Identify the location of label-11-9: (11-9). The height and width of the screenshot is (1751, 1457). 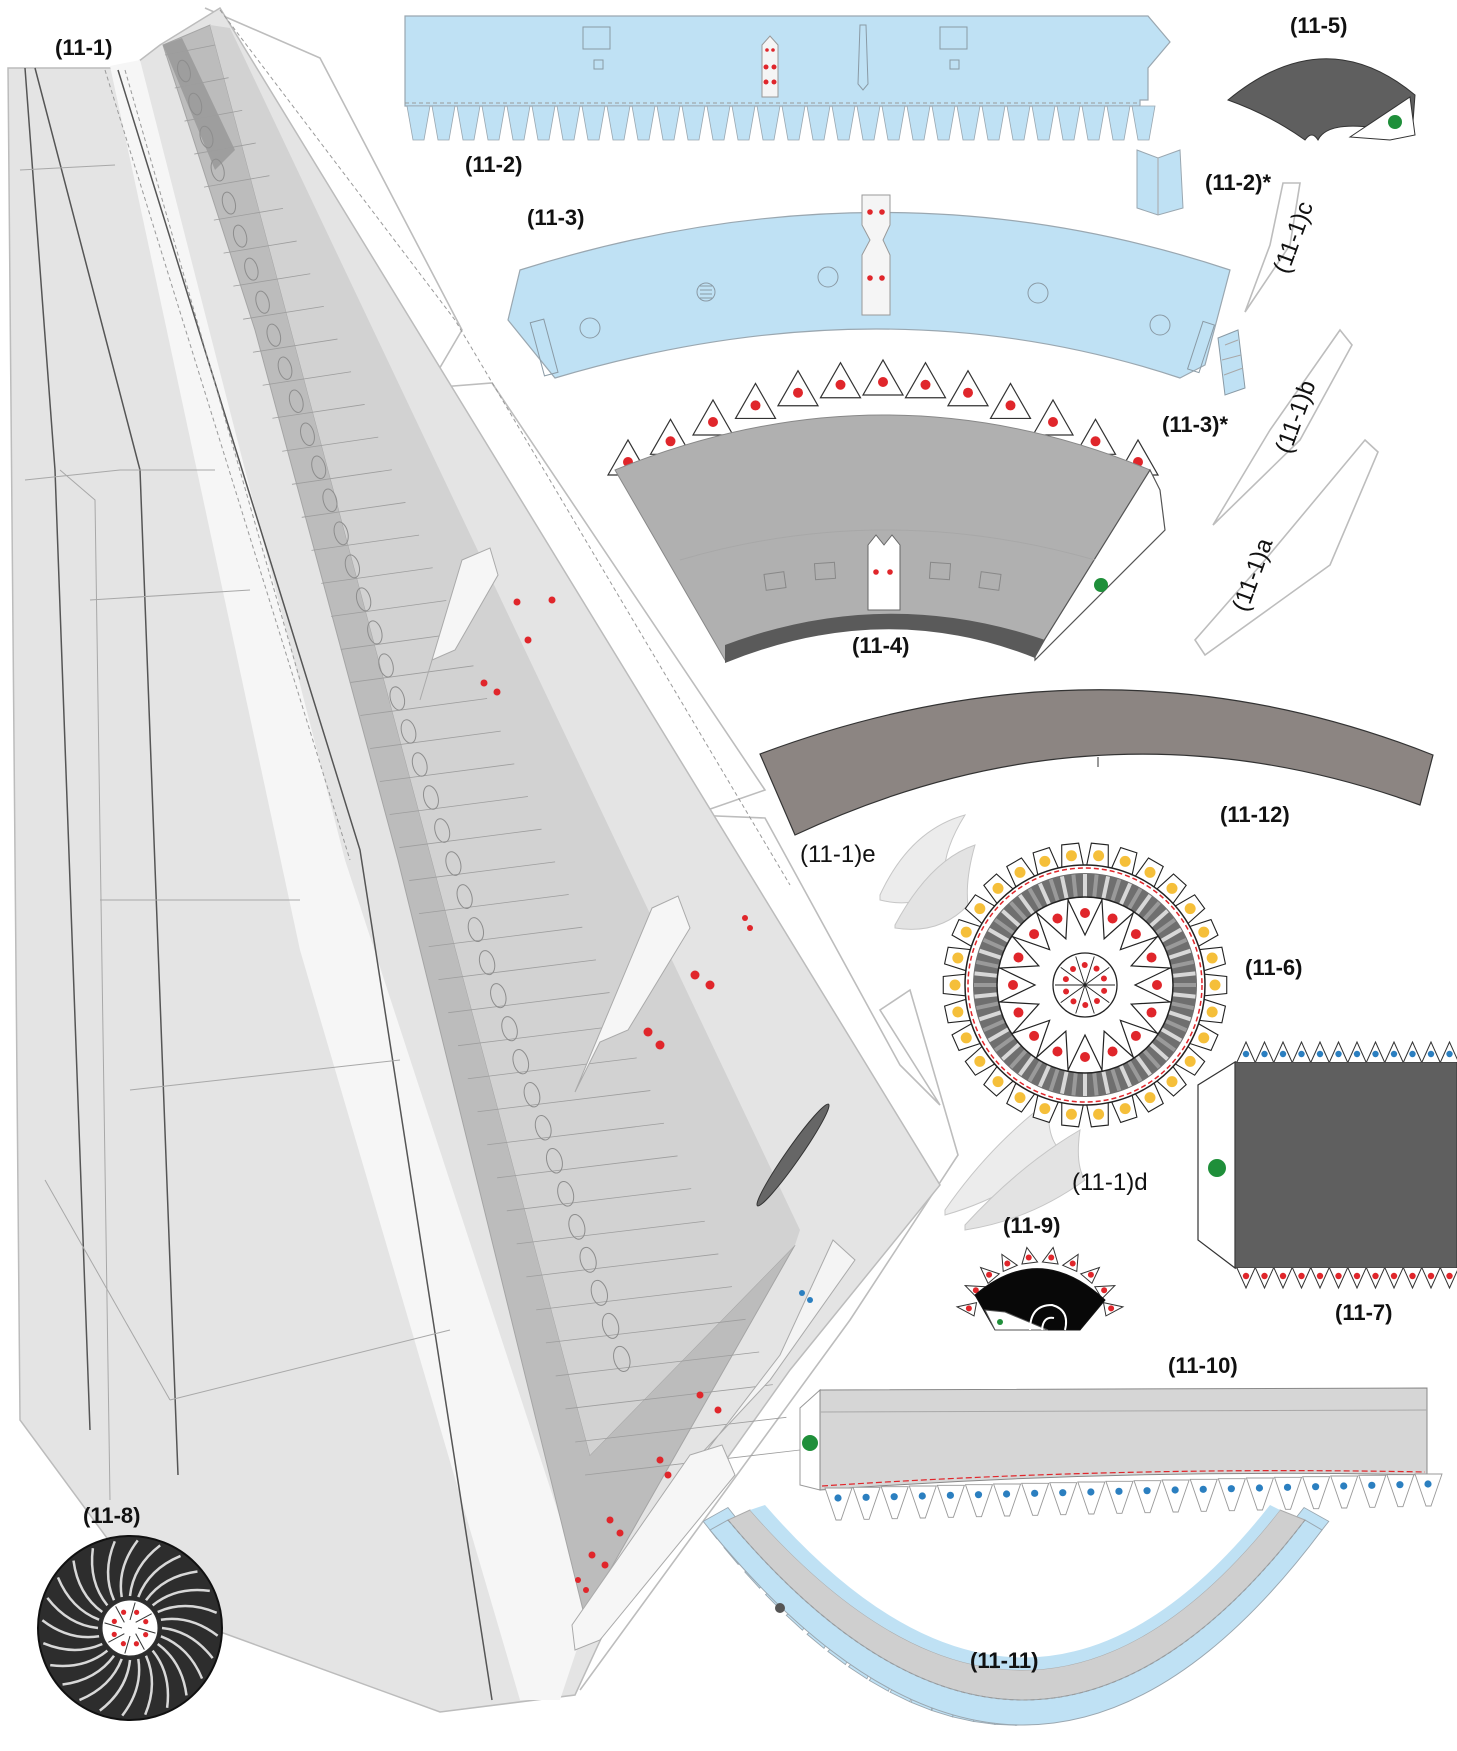
(1031, 1225).